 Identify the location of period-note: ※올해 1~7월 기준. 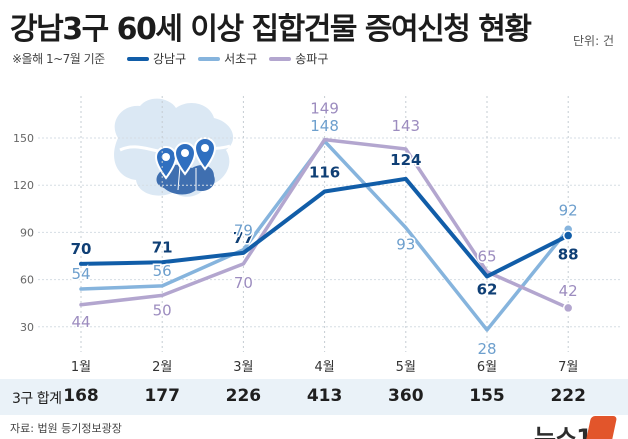
(58, 59).